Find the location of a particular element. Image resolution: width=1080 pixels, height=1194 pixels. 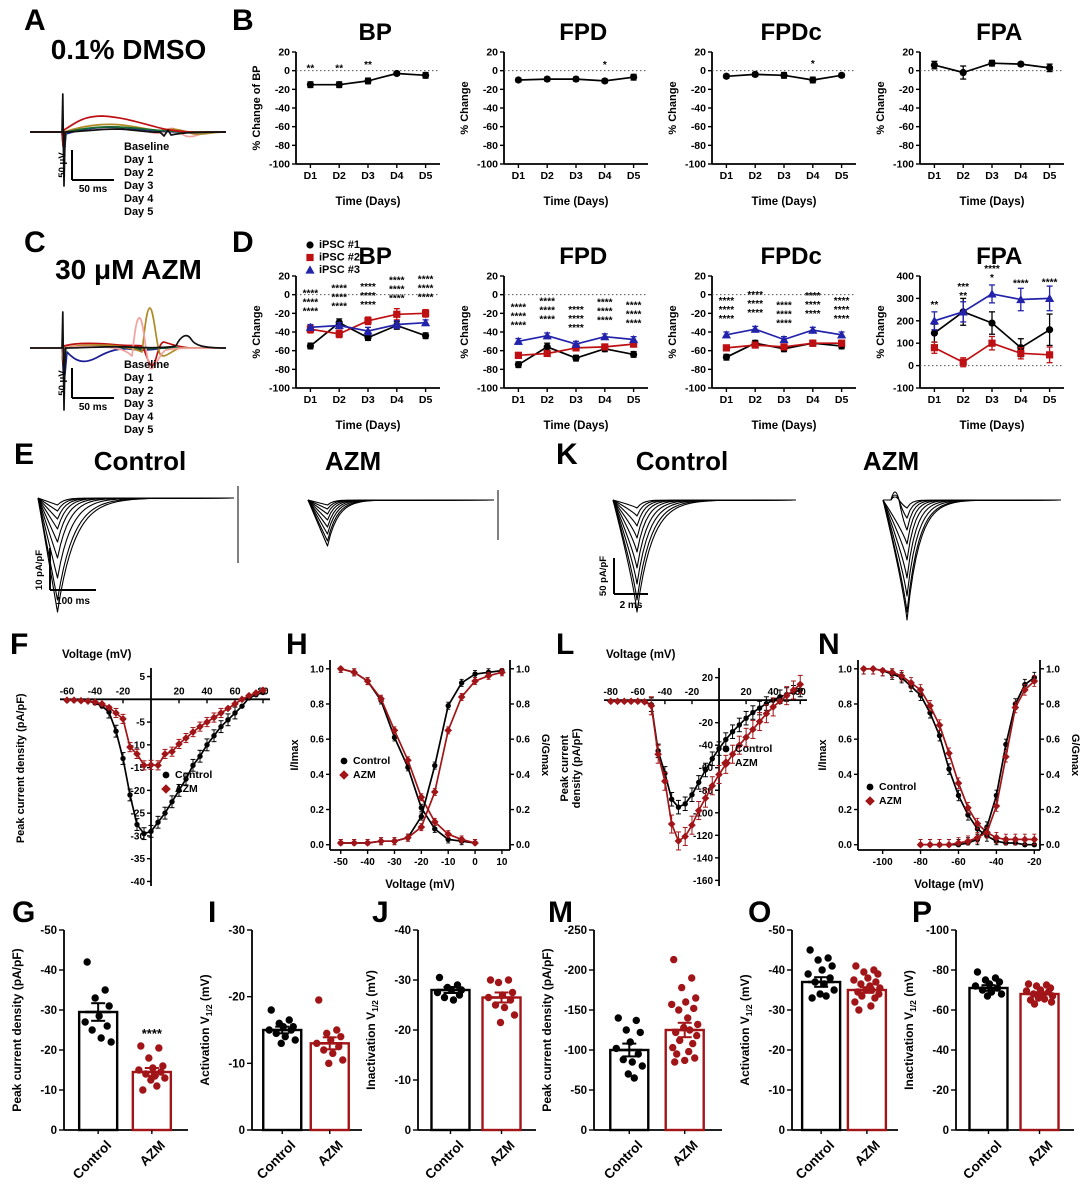

svg-text: D3 is located at coordinates (576, 400).